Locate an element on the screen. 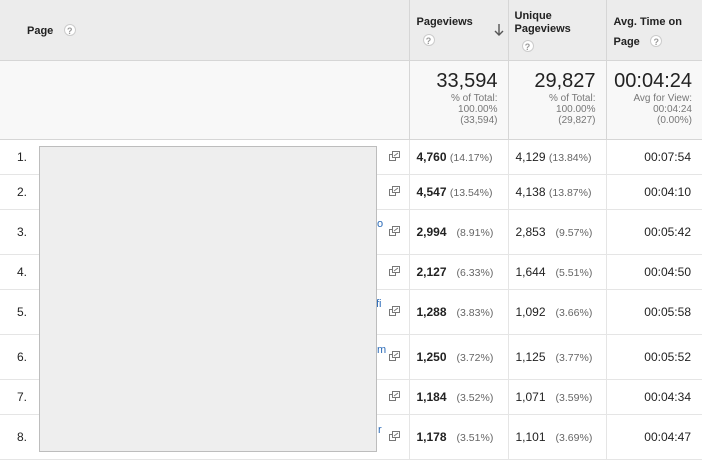 This screenshot has height=460, width=702. avg-header-line1: Avg. Time on is located at coordinates (658, 22).